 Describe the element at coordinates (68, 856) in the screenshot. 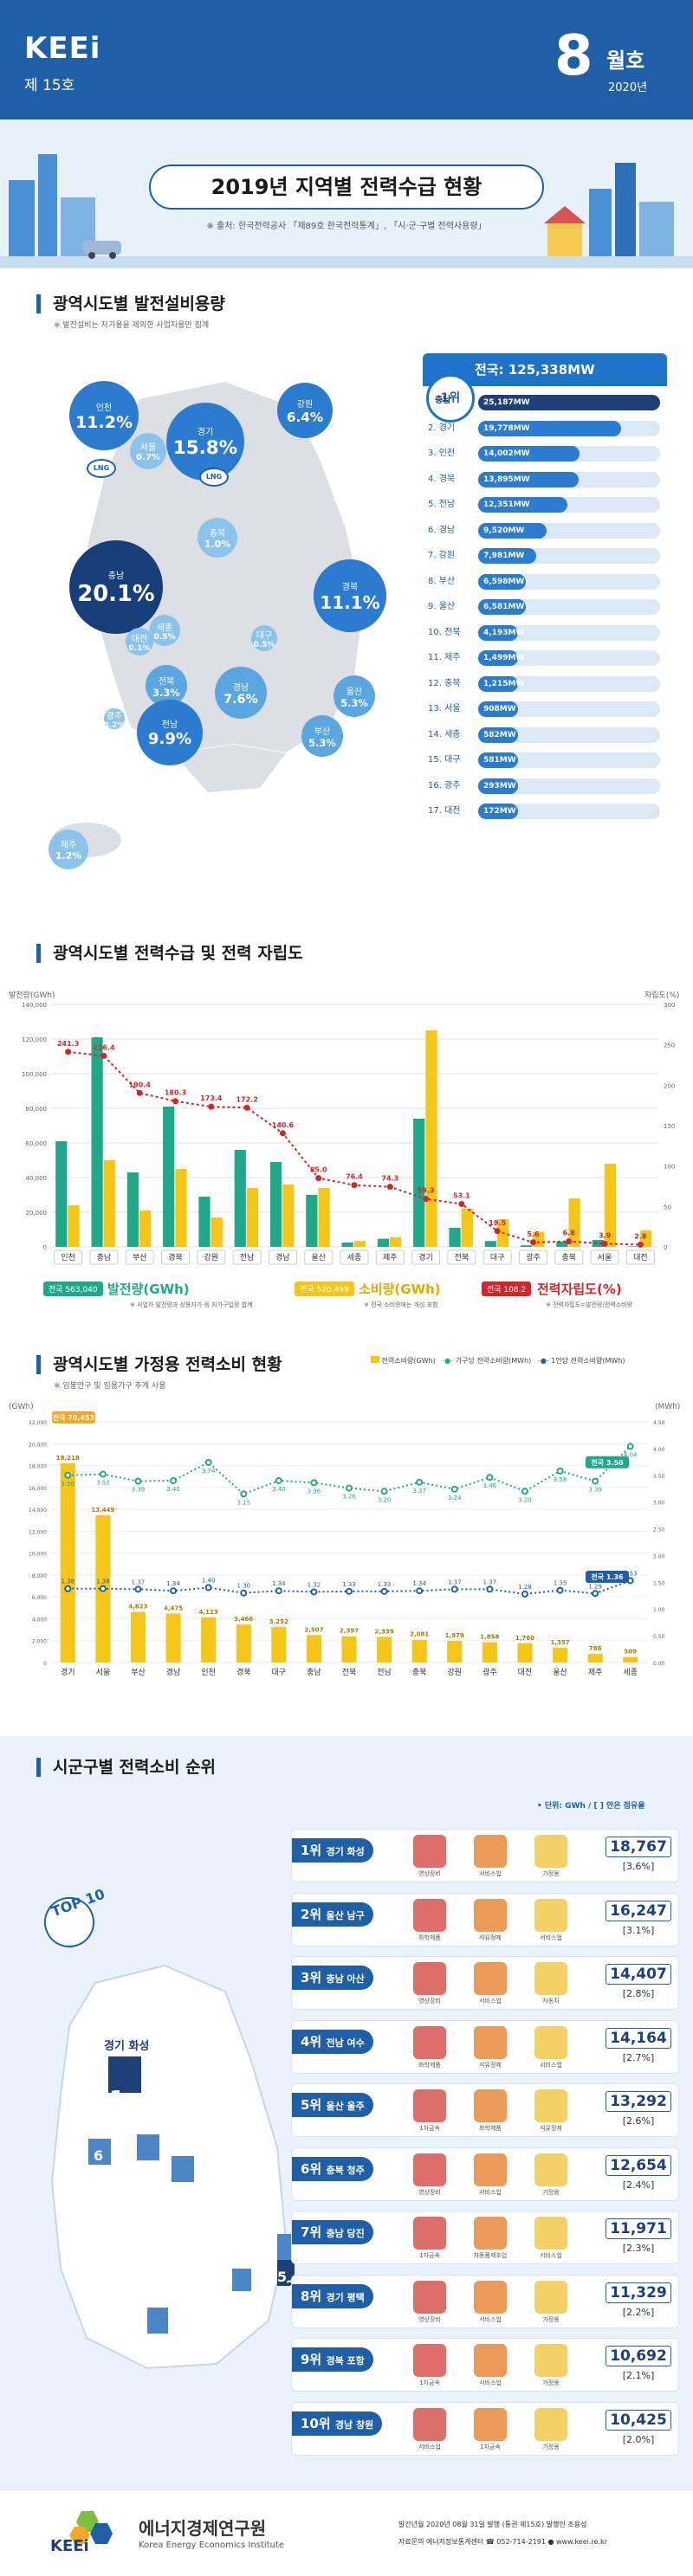

I see `bubble-pct: 1.2%` at that location.